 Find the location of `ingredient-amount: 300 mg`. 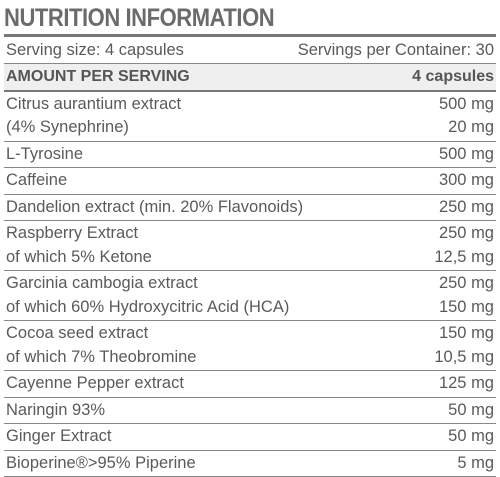

ingredient-amount: 300 mg is located at coordinates (466, 181).